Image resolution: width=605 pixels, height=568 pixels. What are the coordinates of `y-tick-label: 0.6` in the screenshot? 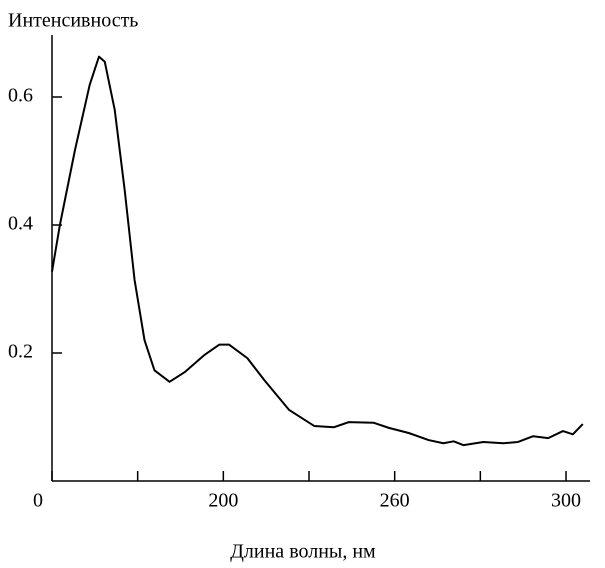 It's located at (20, 96).